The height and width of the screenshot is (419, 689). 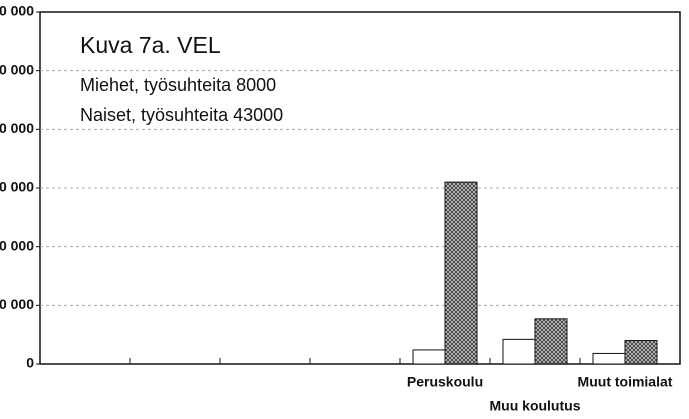 I want to click on chart-title: Kuva 7a. VEL, so click(x=150, y=45).